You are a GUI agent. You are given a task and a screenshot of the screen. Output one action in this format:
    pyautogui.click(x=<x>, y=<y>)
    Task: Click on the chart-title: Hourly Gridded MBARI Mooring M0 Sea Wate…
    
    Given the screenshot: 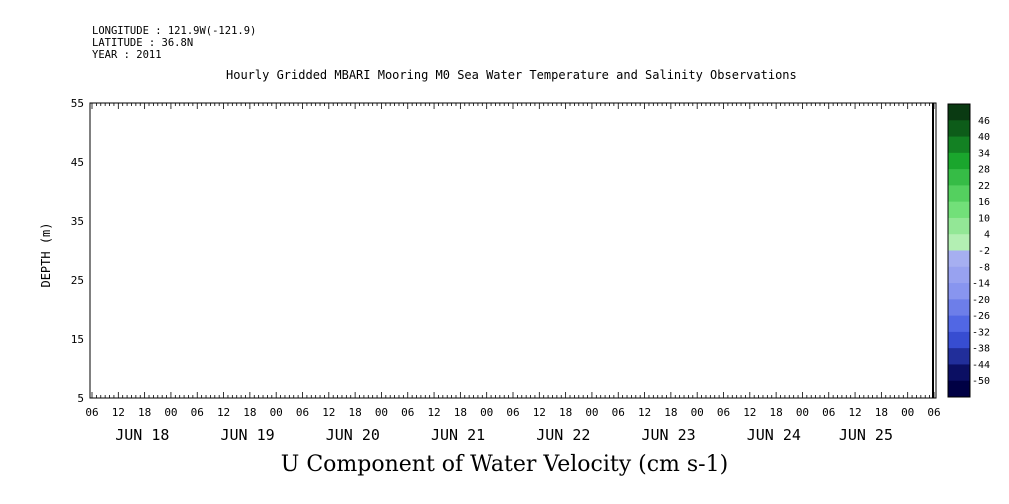 What is the action you would take?
    pyautogui.click(x=511, y=75)
    